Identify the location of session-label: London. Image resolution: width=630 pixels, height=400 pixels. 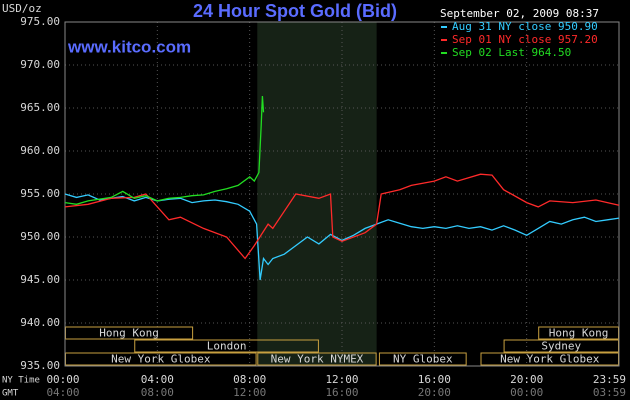
(227, 346).